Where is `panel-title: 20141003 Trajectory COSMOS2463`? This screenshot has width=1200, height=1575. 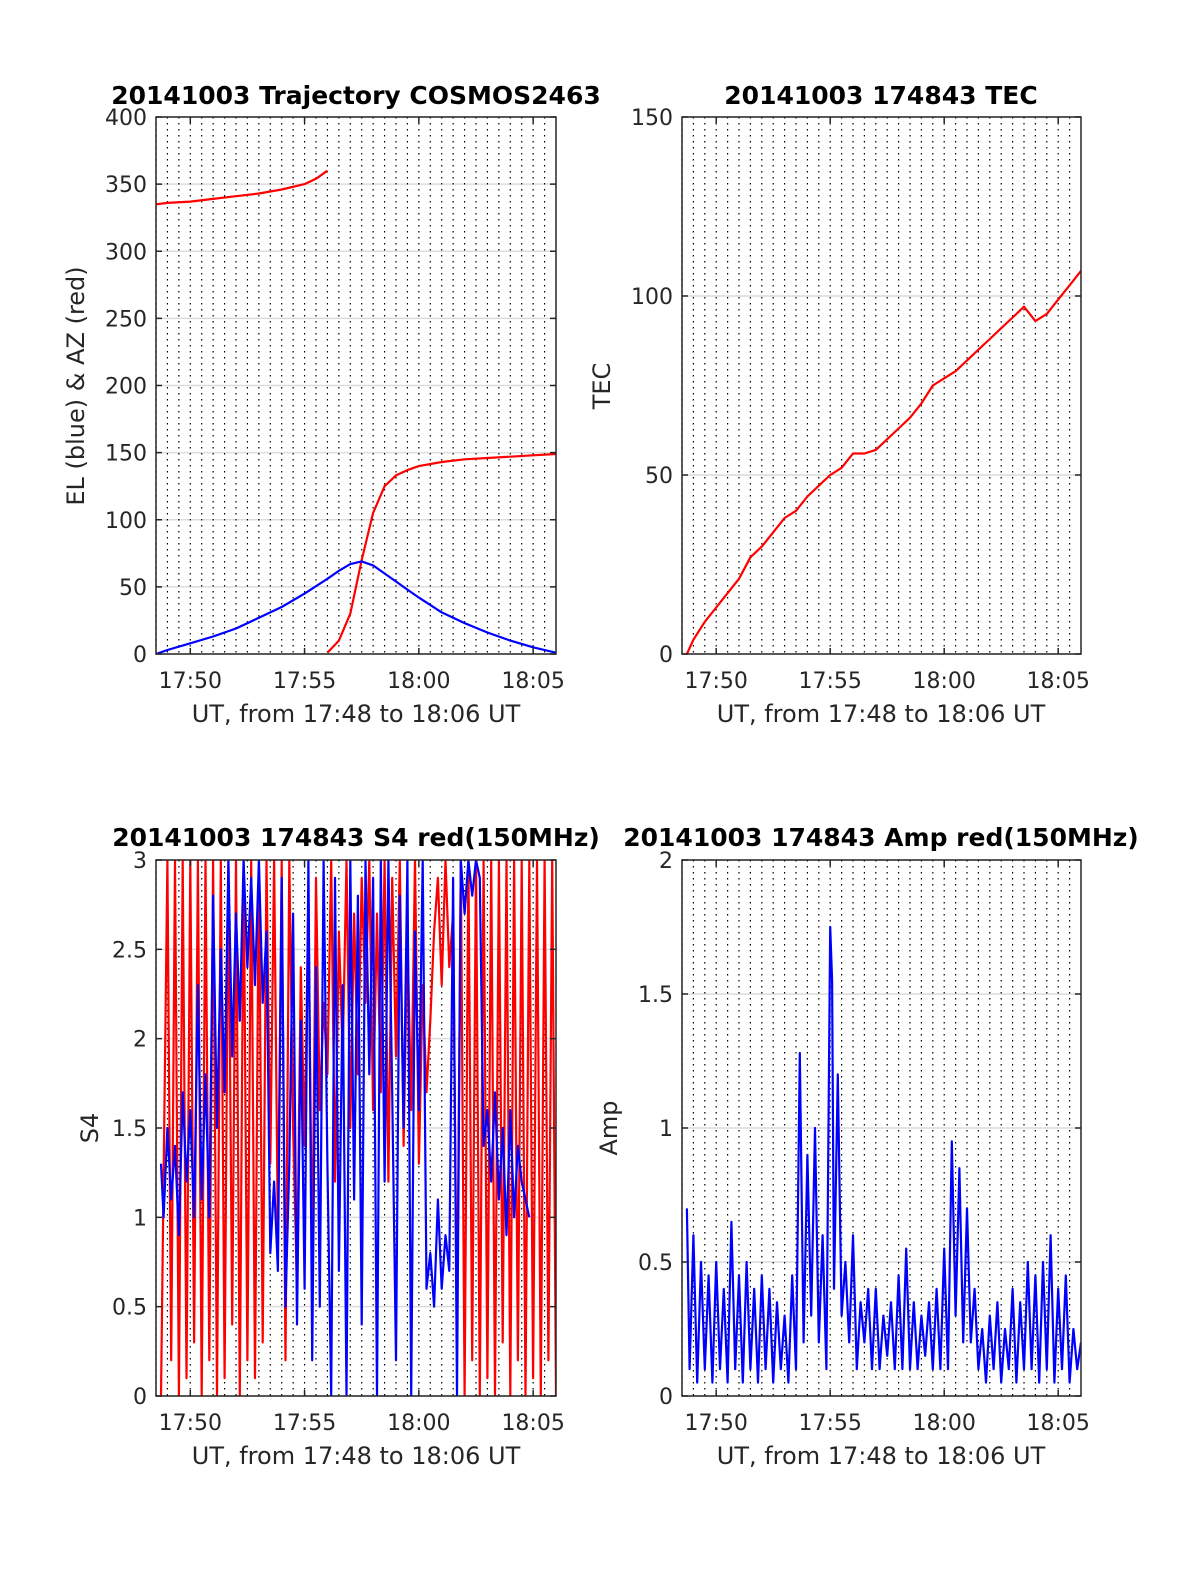
panel-title: 20141003 Trajectory COSMOS2463 is located at coordinates (356, 95).